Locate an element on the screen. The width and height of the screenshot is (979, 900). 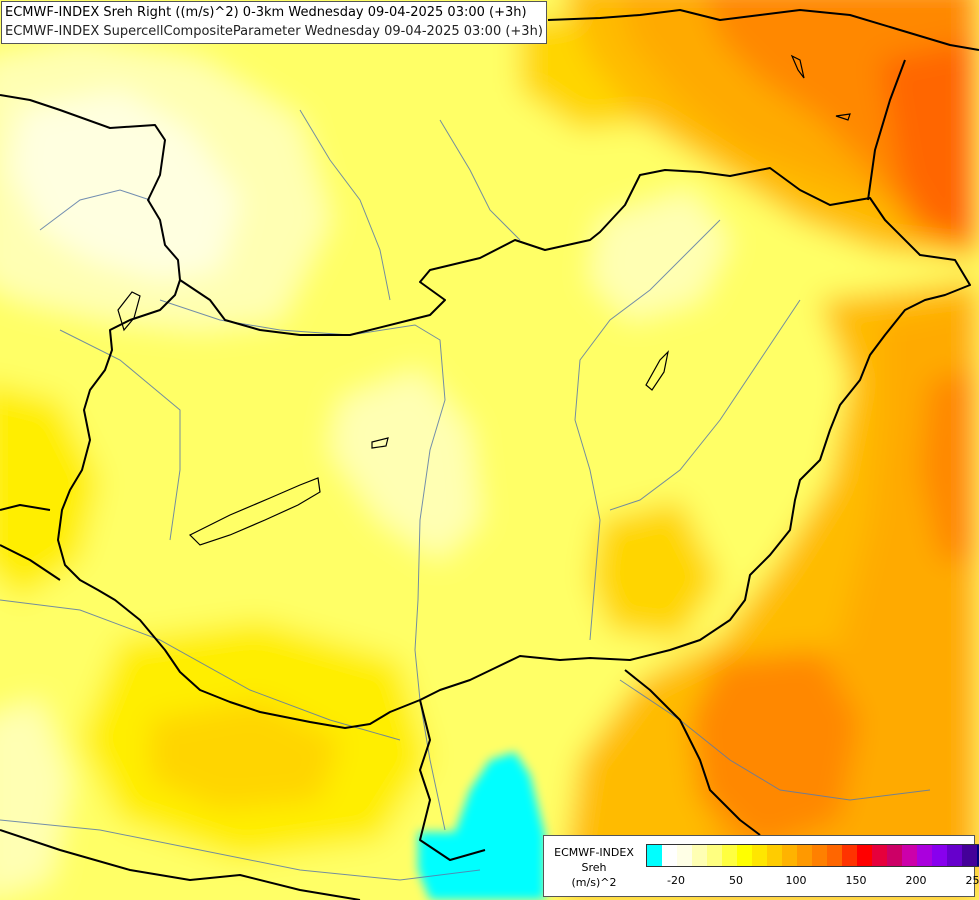
border-east is located at coordinates (886, 130).